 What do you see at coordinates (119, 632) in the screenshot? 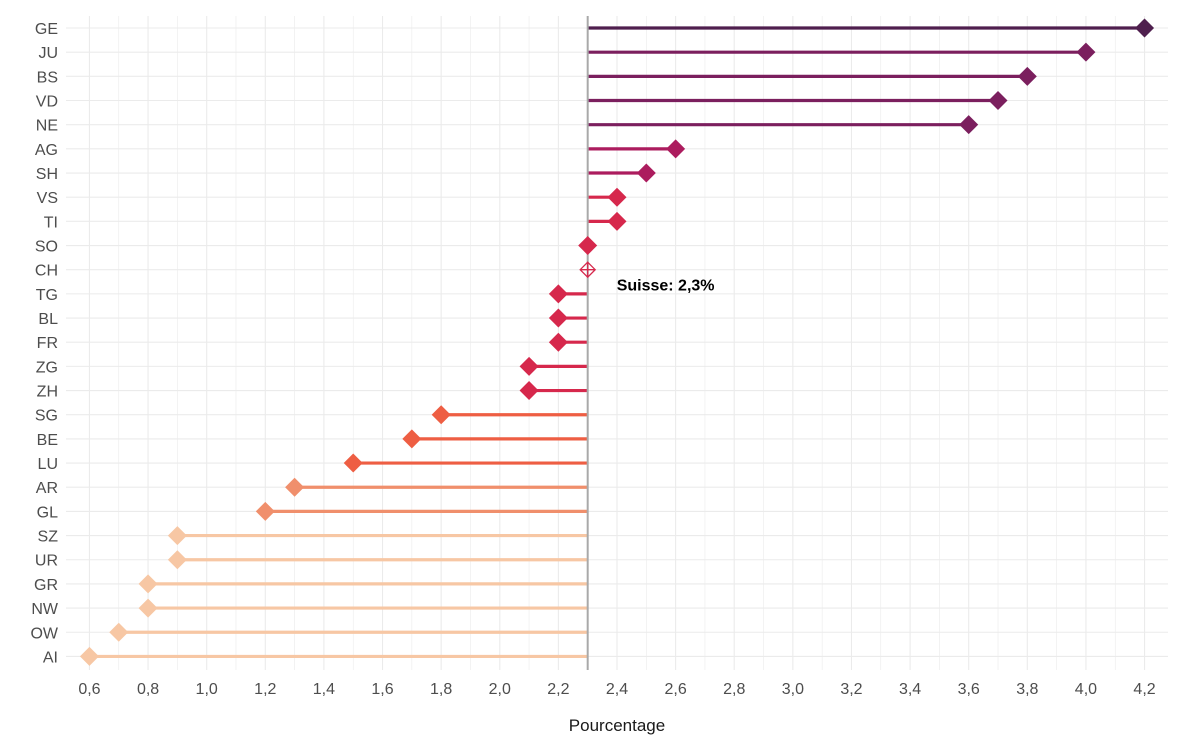
I see `marker-ow` at bounding box center [119, 632].